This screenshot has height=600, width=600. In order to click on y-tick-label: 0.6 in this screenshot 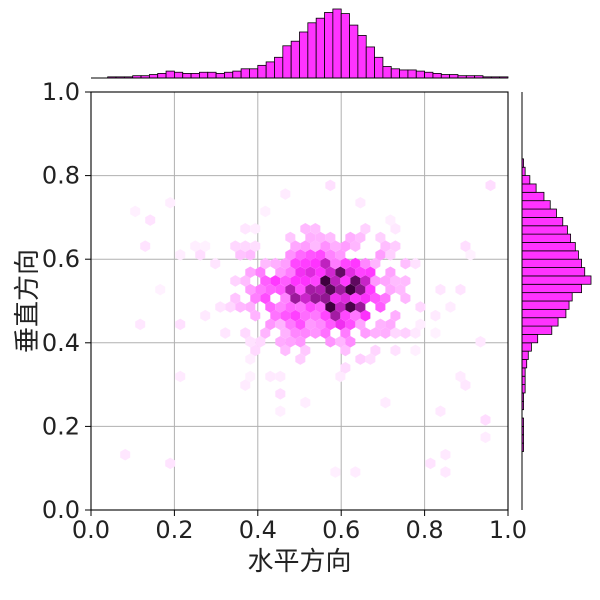, I will do `click(61, 259)`.